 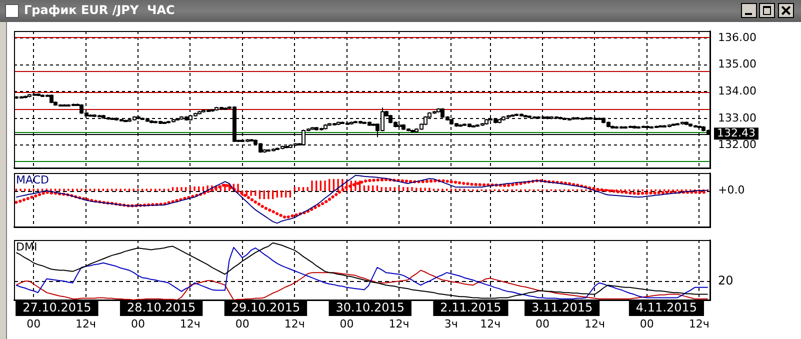 What do you see at coordinates (737, 91) in the screenshot?
I see `y-tick-label: 134.00` at bounding box center [737, 91].